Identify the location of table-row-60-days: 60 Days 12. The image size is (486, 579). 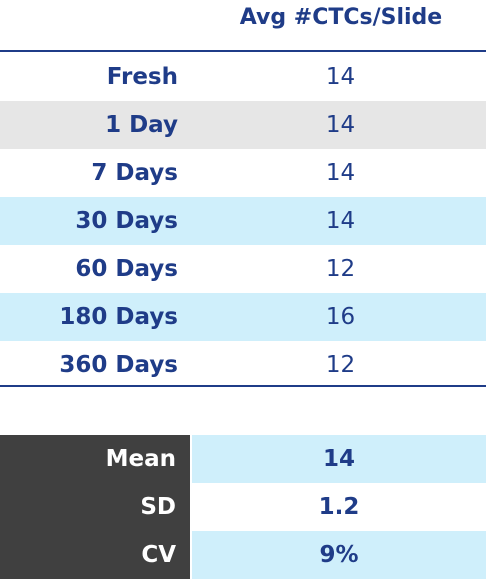
(243, 269).